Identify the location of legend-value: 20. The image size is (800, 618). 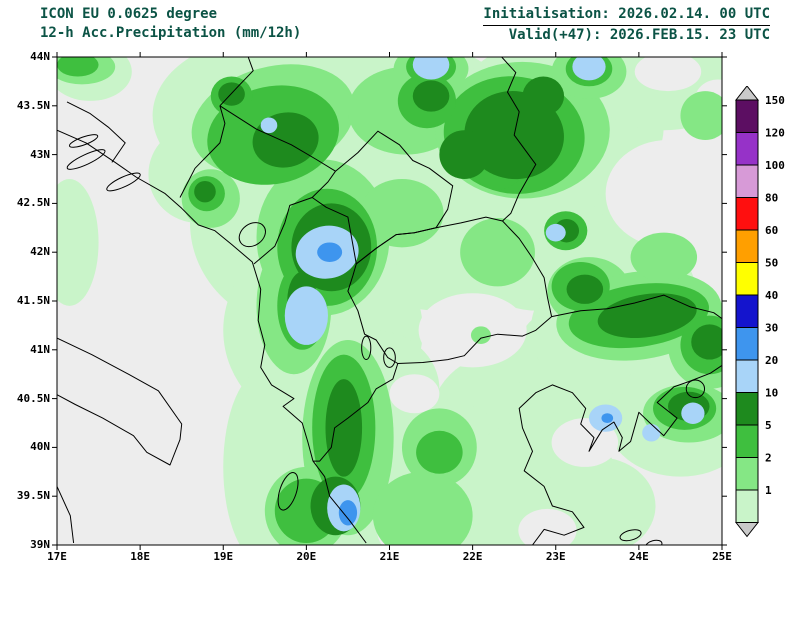
(771, 360).